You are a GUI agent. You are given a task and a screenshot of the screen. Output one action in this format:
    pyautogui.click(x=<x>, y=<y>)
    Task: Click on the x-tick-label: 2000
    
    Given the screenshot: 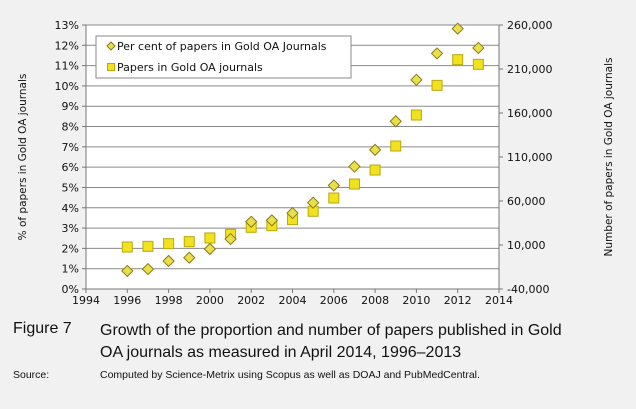 What is the action you would take?
    pyautogui.click(x=210, y=300)
    